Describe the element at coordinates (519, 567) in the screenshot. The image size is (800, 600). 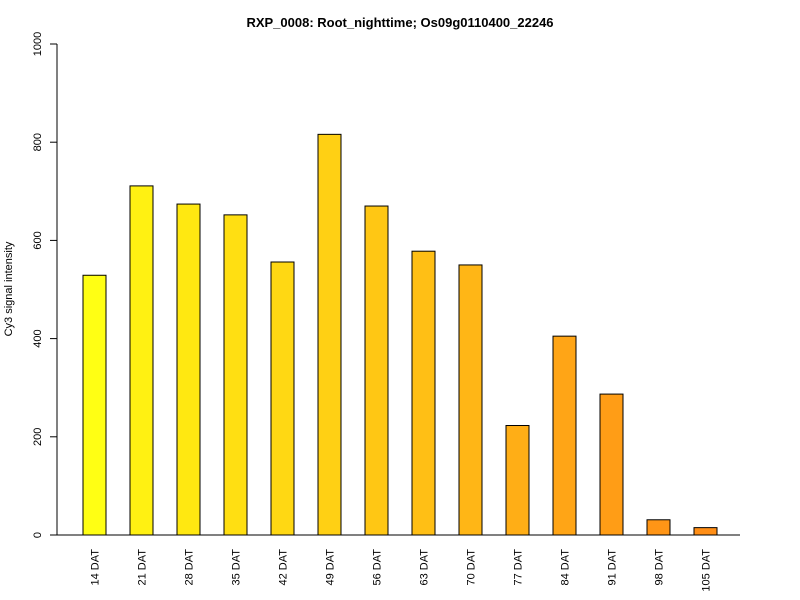
I see `x-tick-label: 77 DAT` at that location.